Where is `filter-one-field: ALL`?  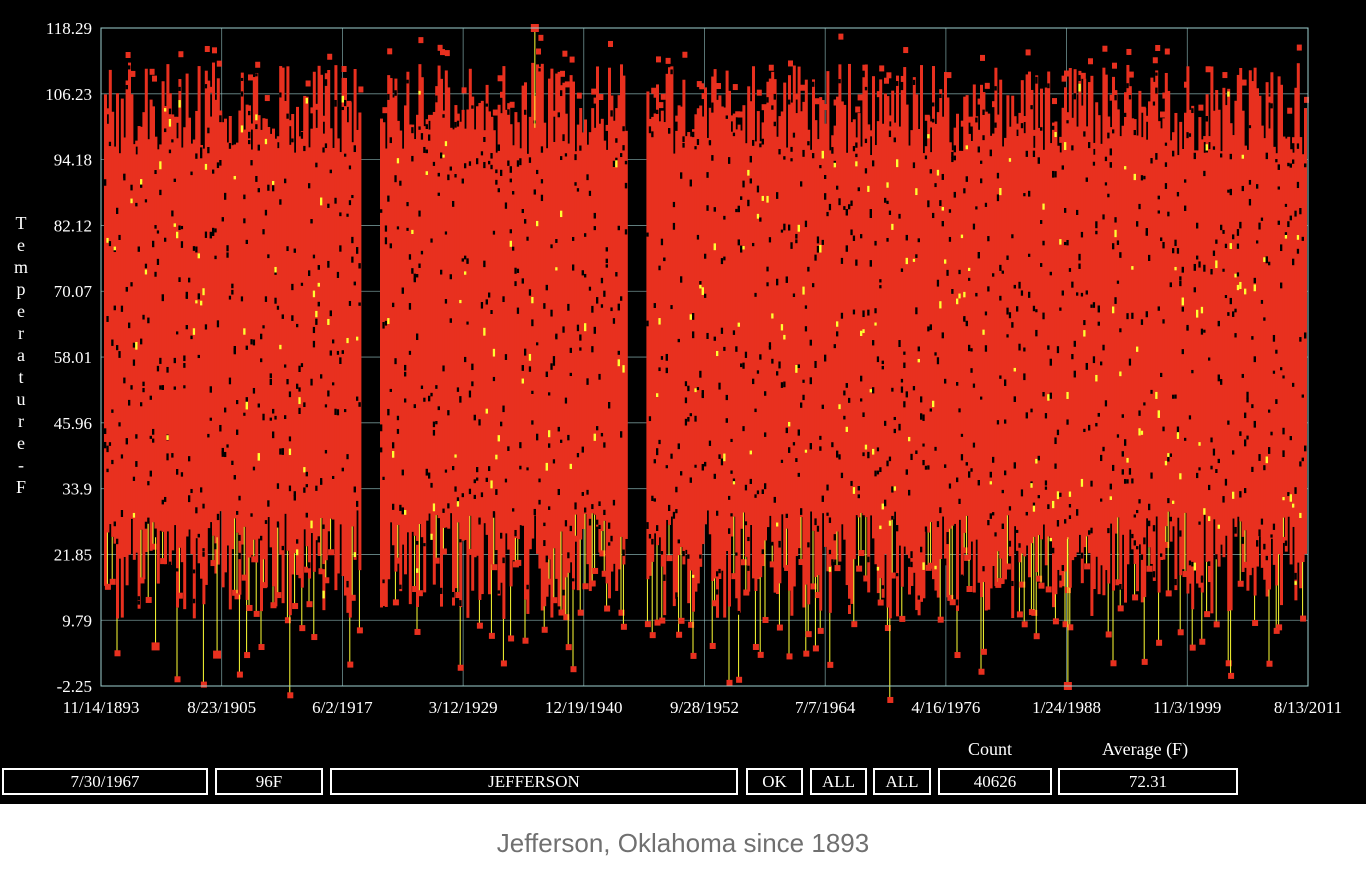 filter-one-field: ALL is located at coordinates (838, 781).